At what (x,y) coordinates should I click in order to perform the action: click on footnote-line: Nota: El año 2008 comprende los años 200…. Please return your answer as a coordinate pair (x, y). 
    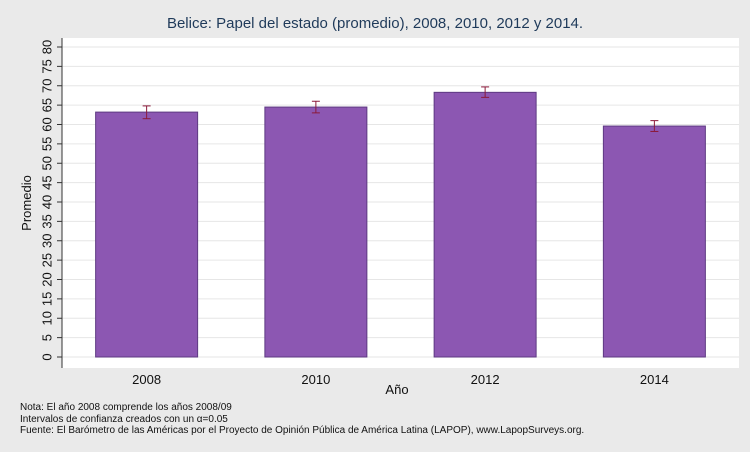
    Looking at the image, I should click on (126, 407).